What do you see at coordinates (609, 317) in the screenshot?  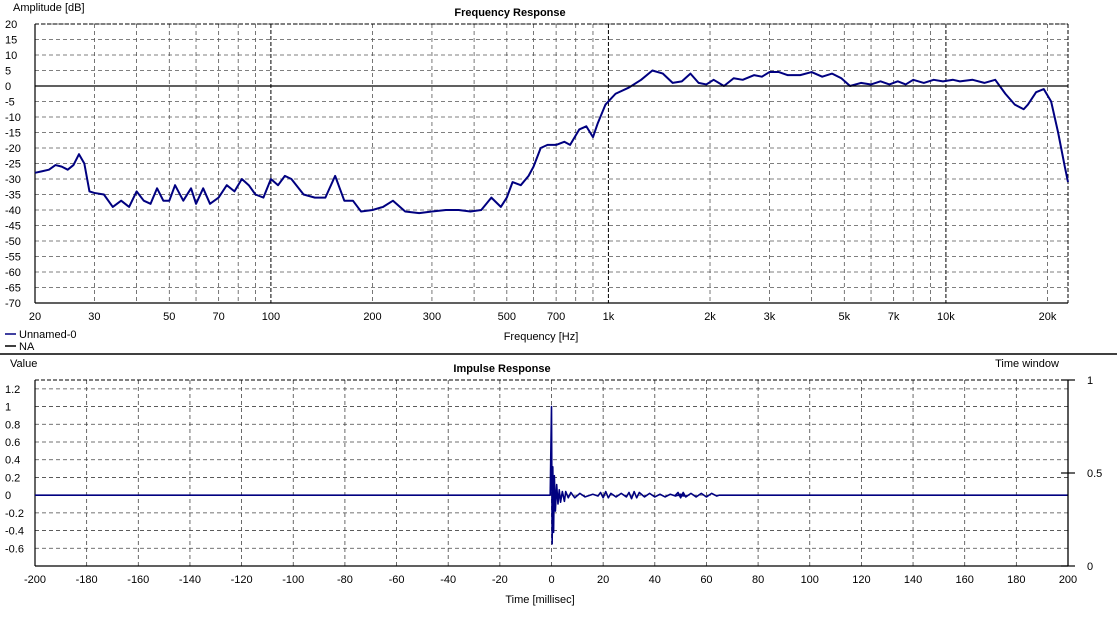 I see `freq-xtick-label: 1k` at bounding box center [609, 317].